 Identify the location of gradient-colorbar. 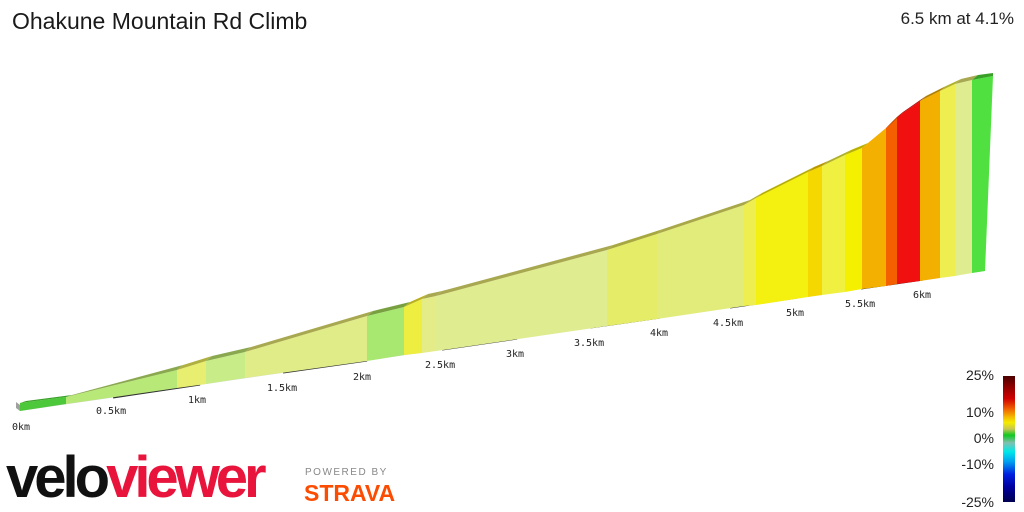
(1009, 439).